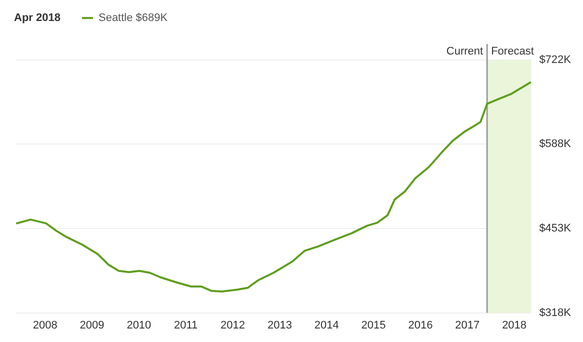 The width and height of the screenshot is (583, 342). What do you see at coordinates (512, 52) in the screenshot?
I see `band-label: Forecast` at bounding box center [512, 52].